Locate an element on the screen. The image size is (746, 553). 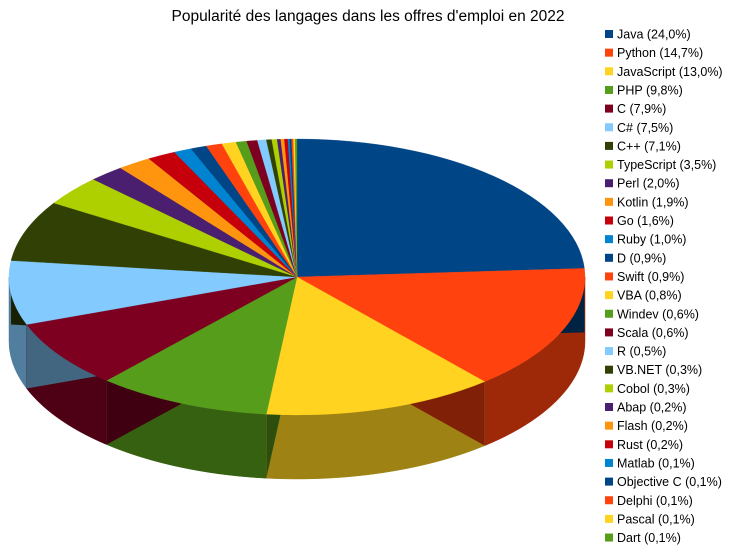
legend-label: Ruby (1,0%) is located at coordinates (651, 240).